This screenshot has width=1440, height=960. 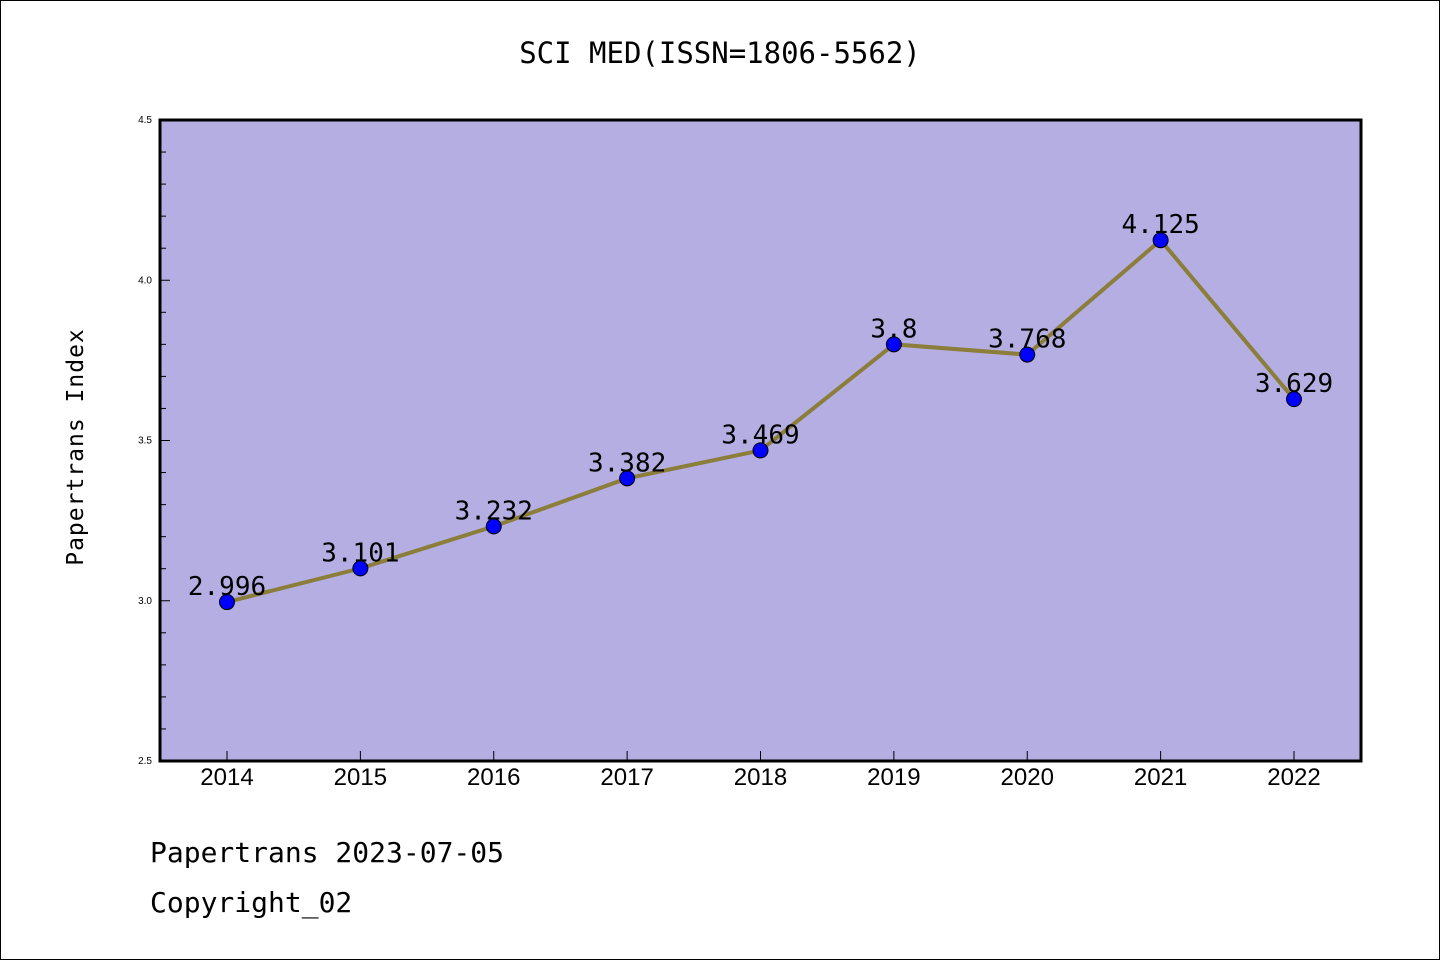 What do you see at coordinates (893, 329) in the screenshot?
I see `data-label: 3.8` at bounding box center [893, 329].